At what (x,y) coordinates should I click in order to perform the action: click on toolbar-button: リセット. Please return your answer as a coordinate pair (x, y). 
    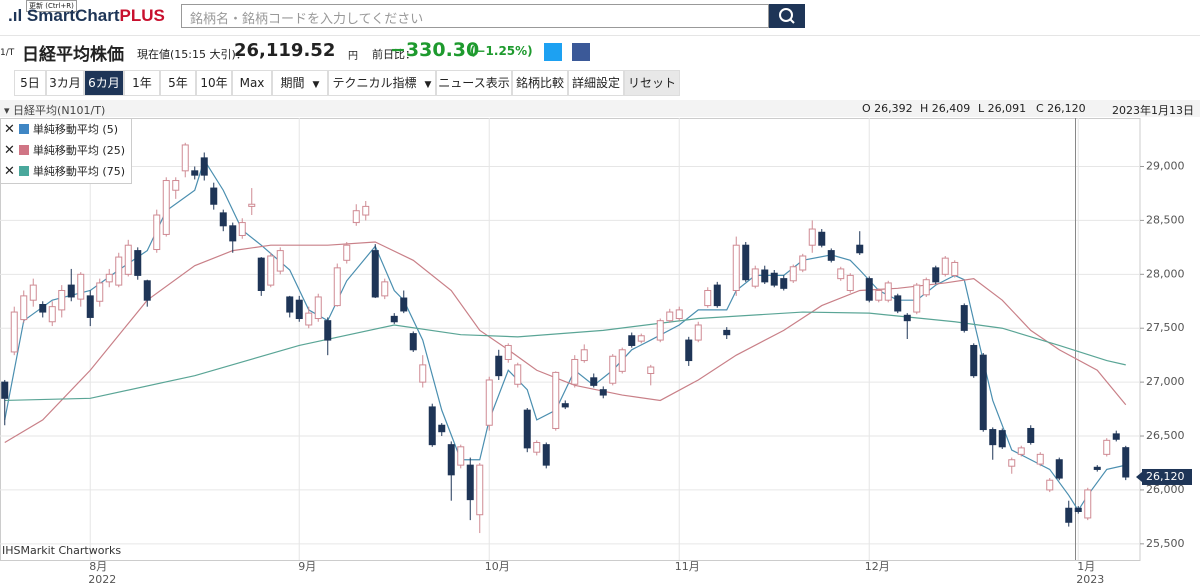
    Looking at the image, I should click on (652, 83).